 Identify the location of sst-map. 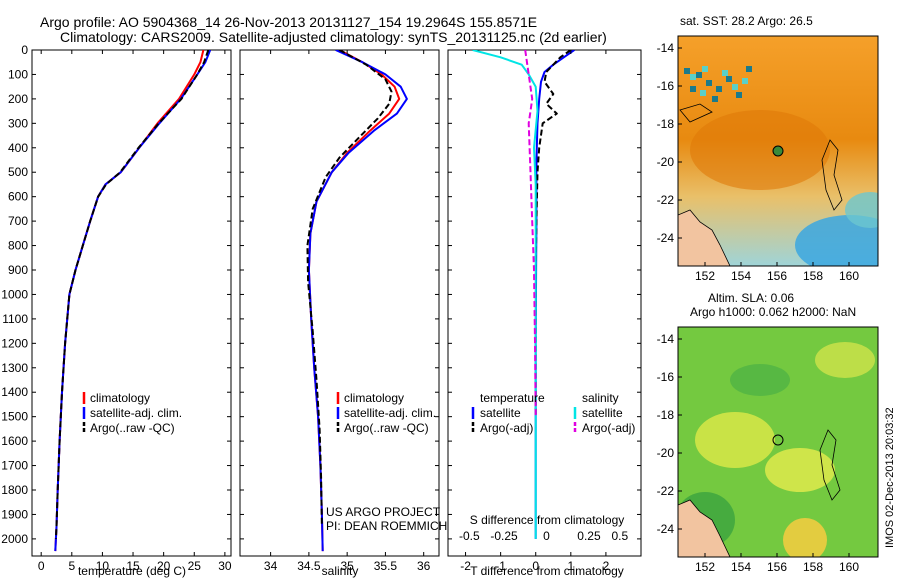
(778, 151).